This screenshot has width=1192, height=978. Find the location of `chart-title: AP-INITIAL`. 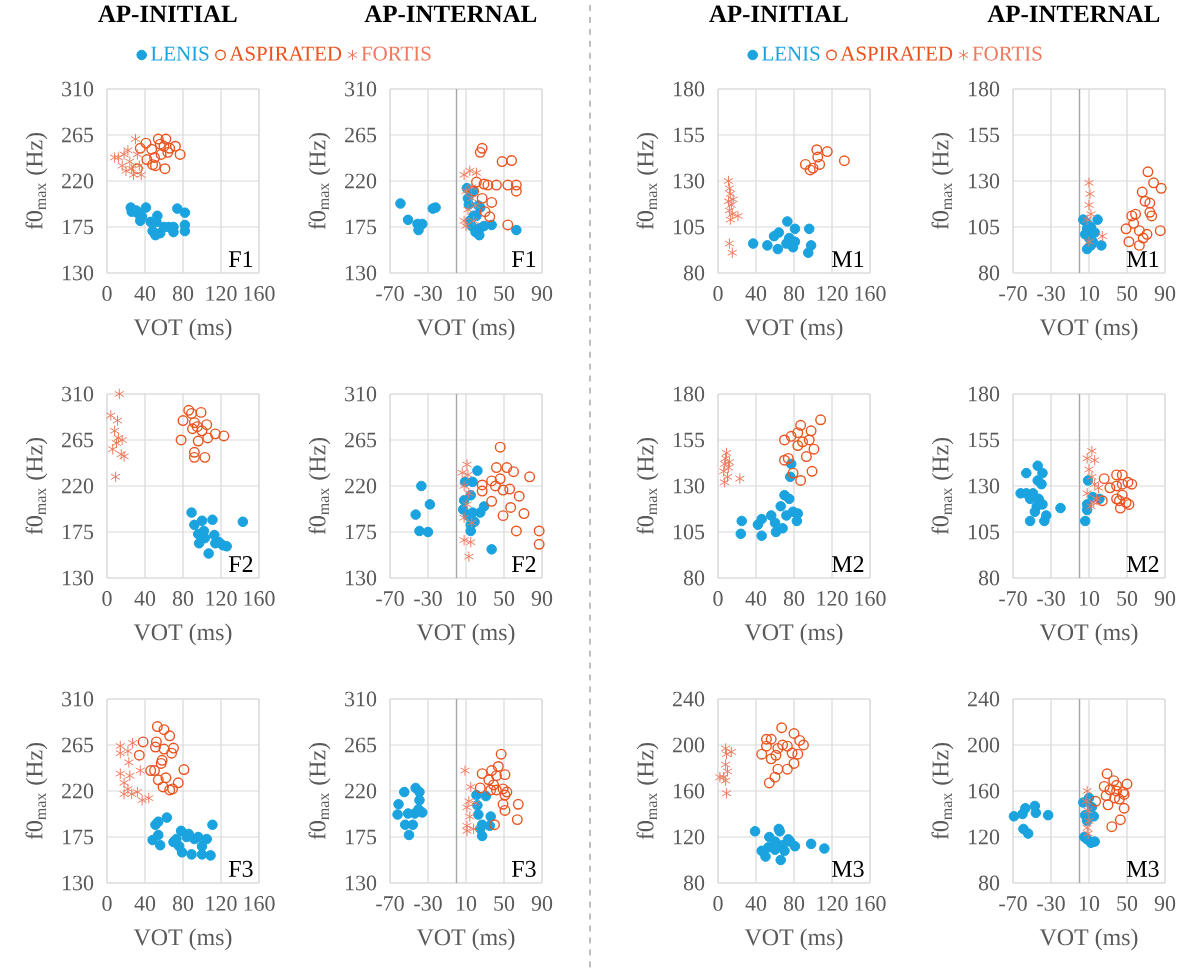

chart-title: AP-INITIAL is located at coordinates (778, 13).